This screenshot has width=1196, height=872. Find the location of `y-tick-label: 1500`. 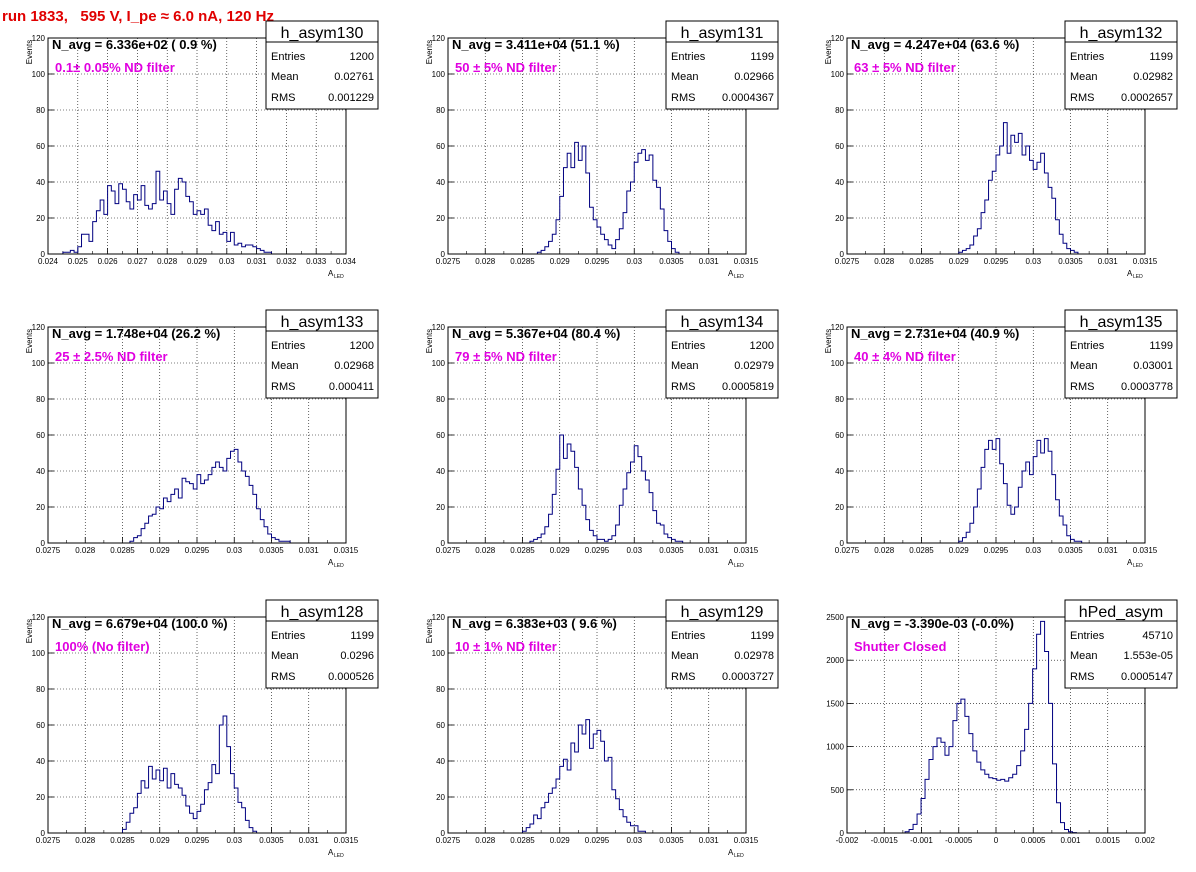

y-tick-label: 1500 is located at coordinates (835, 703).